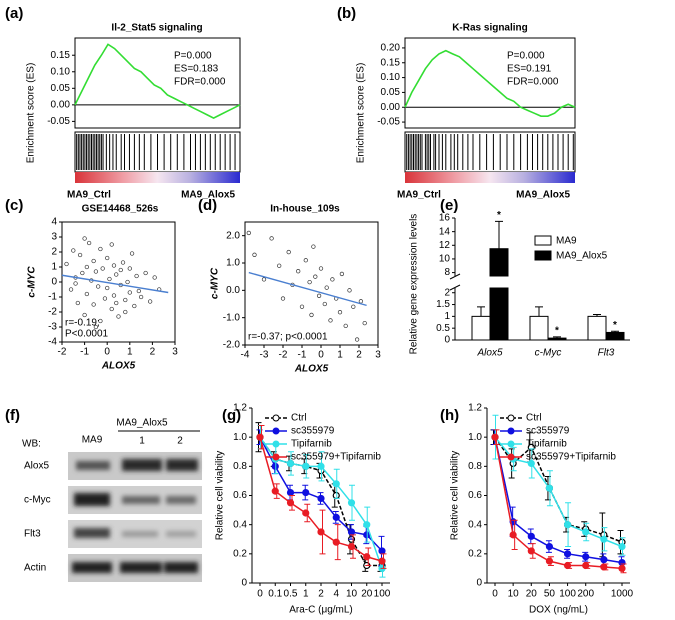 This screenshot has width=675, height=620. What do you see at coordinates (240, 524) in the screenshot?
I see `y-tick-label: 0.4` at bounding box center [240, 524].